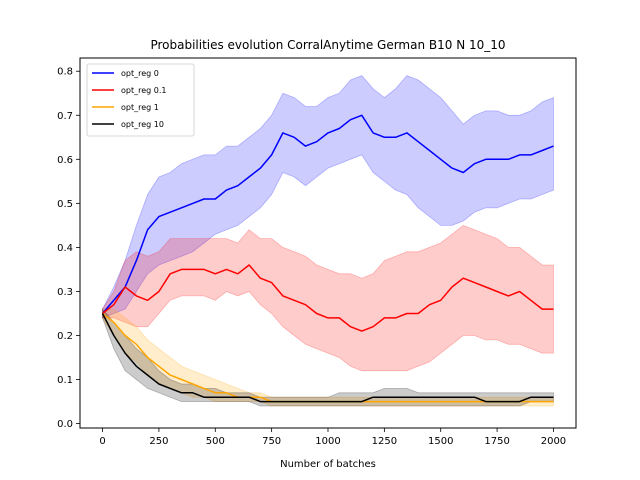 This screenshot has height=480, width=640. I want to click on x-tick-label-1750: 1750, so click(496, 441).